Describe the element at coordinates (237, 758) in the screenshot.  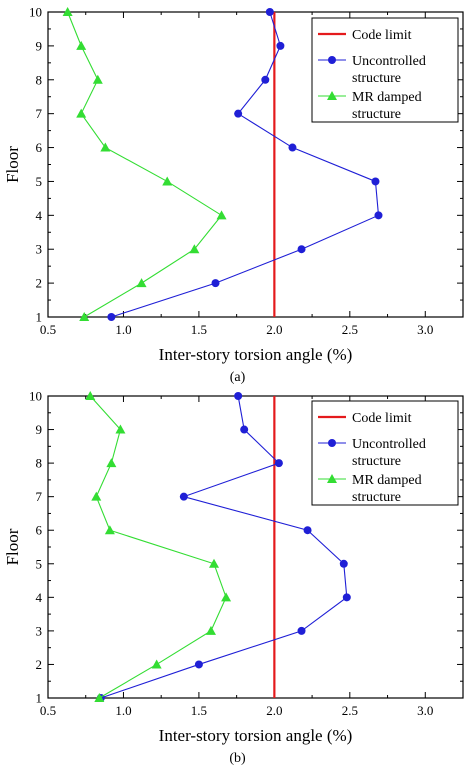
I see `figure-caption: (b)` at that location.